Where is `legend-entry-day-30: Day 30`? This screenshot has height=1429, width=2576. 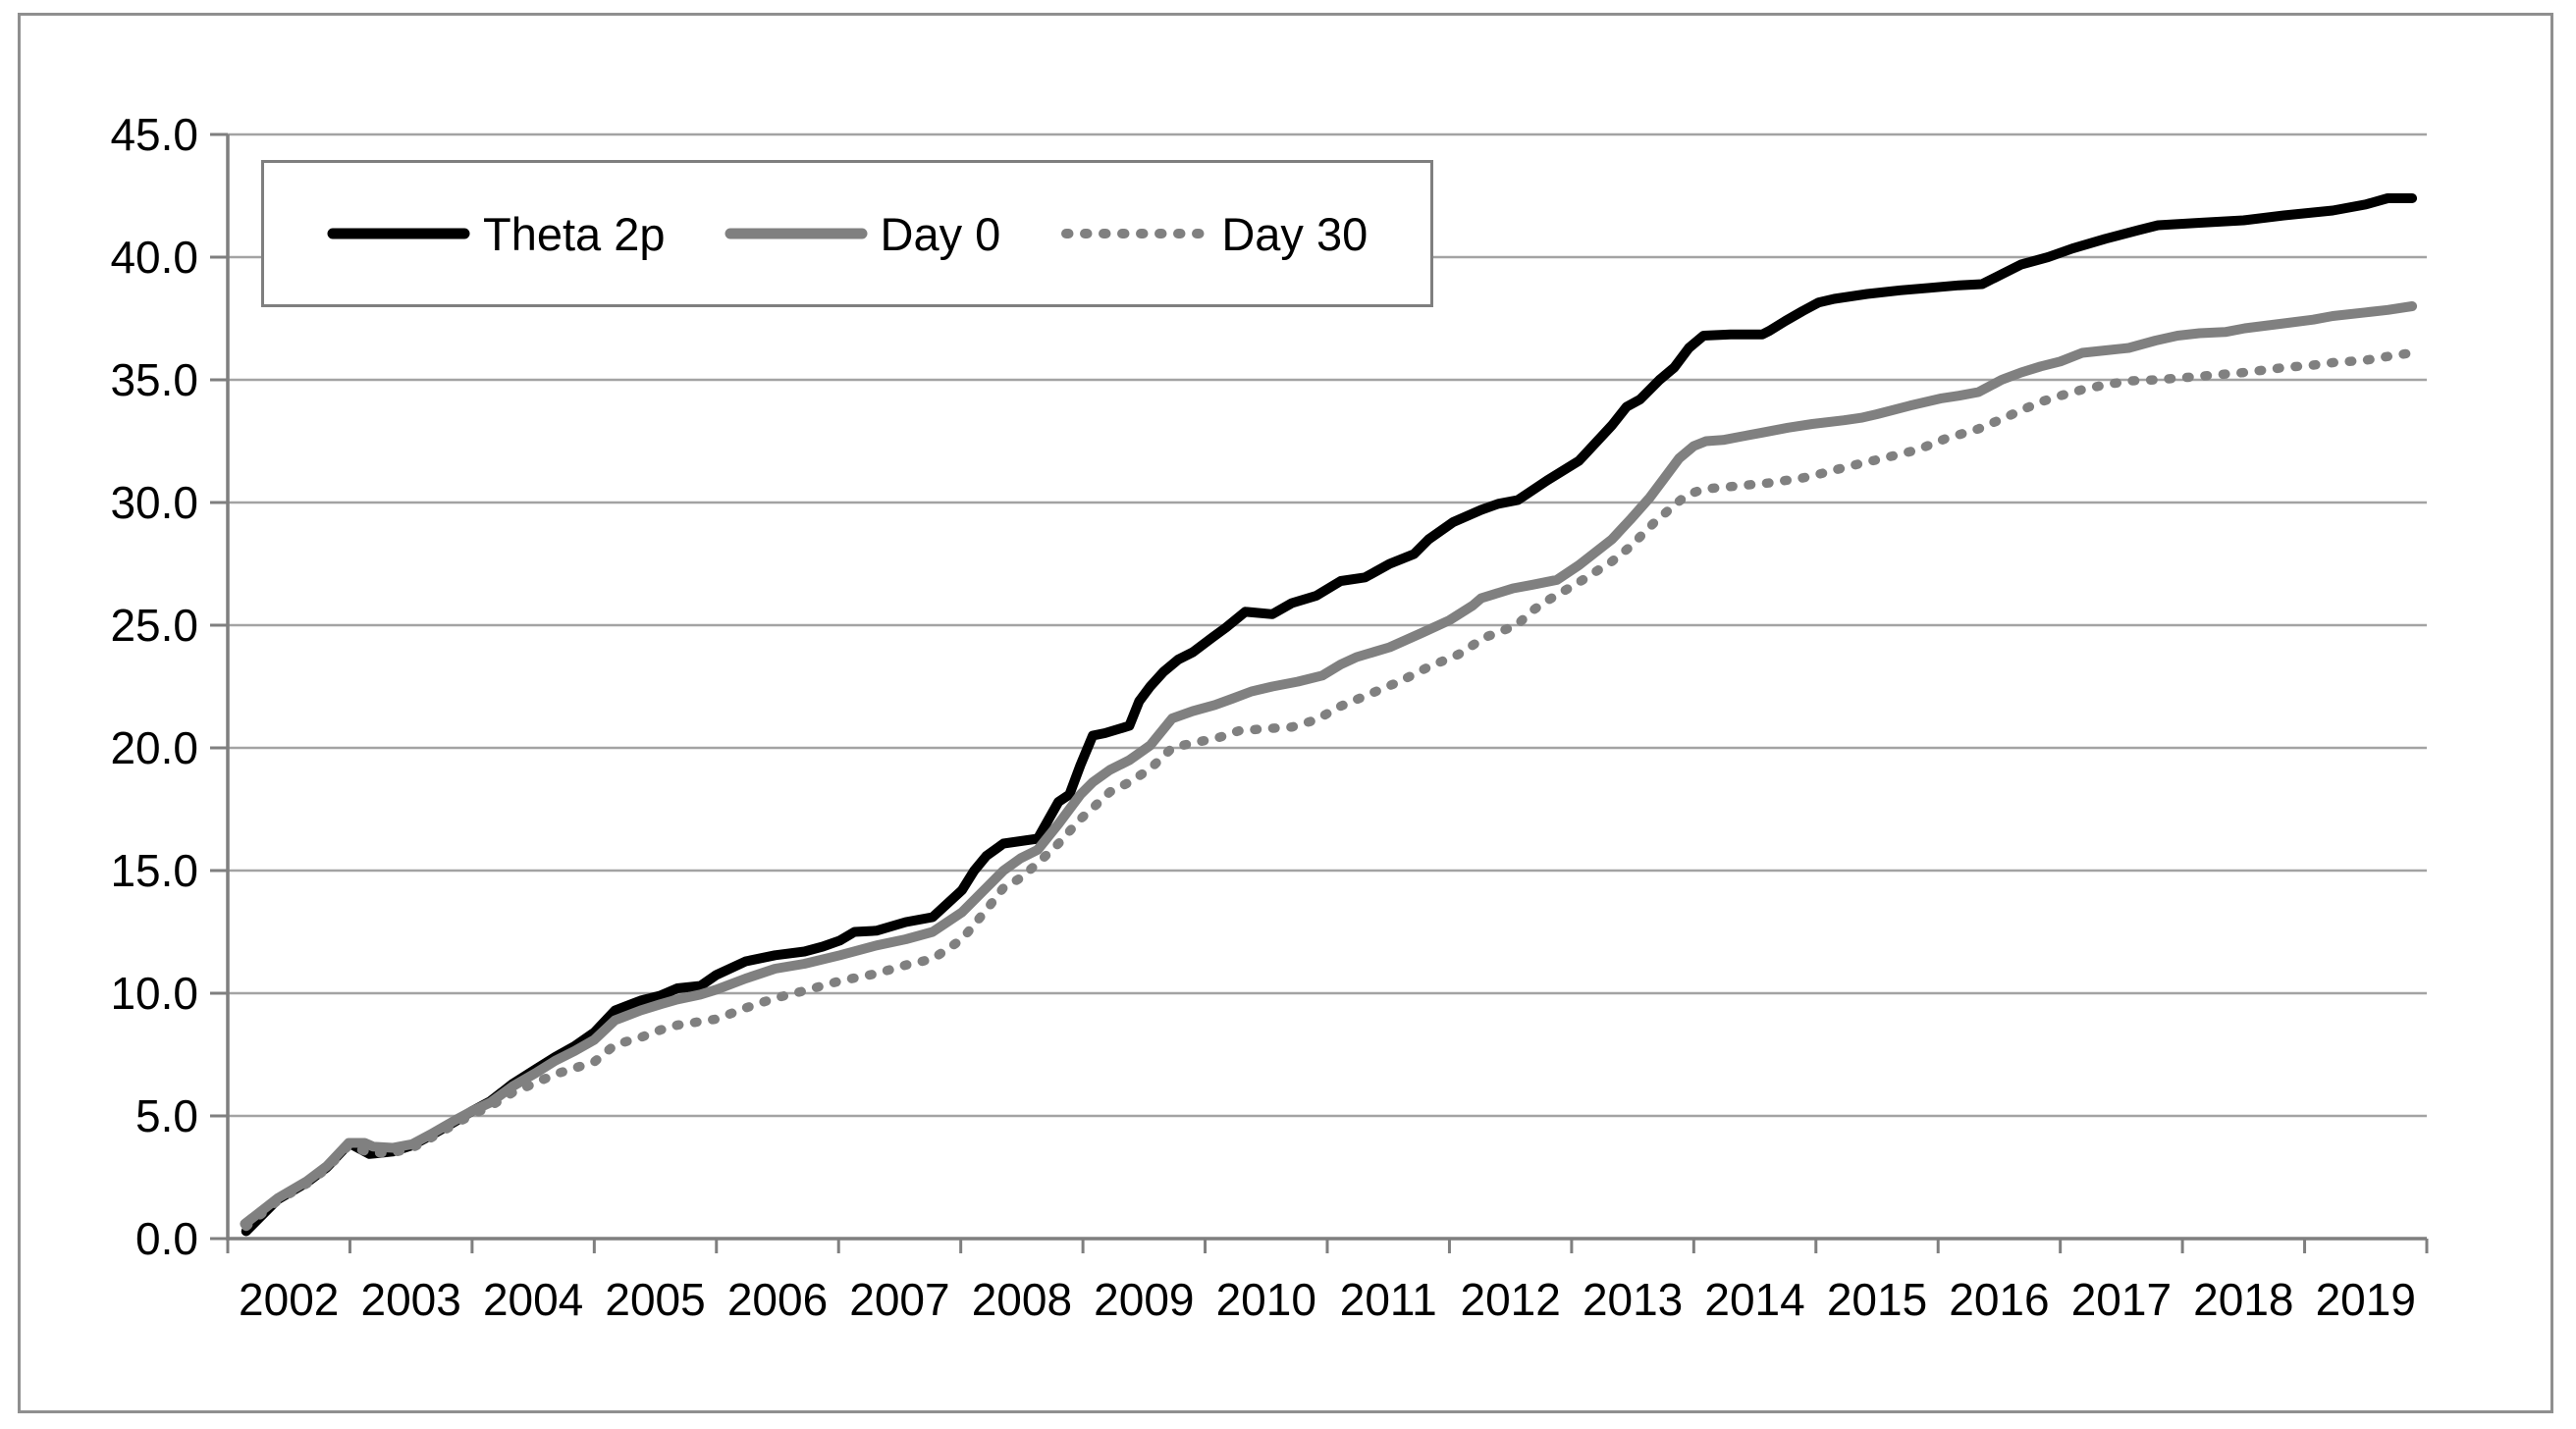
legend-entry-day-30: Day 30 is located at coordinates (1213, 234).